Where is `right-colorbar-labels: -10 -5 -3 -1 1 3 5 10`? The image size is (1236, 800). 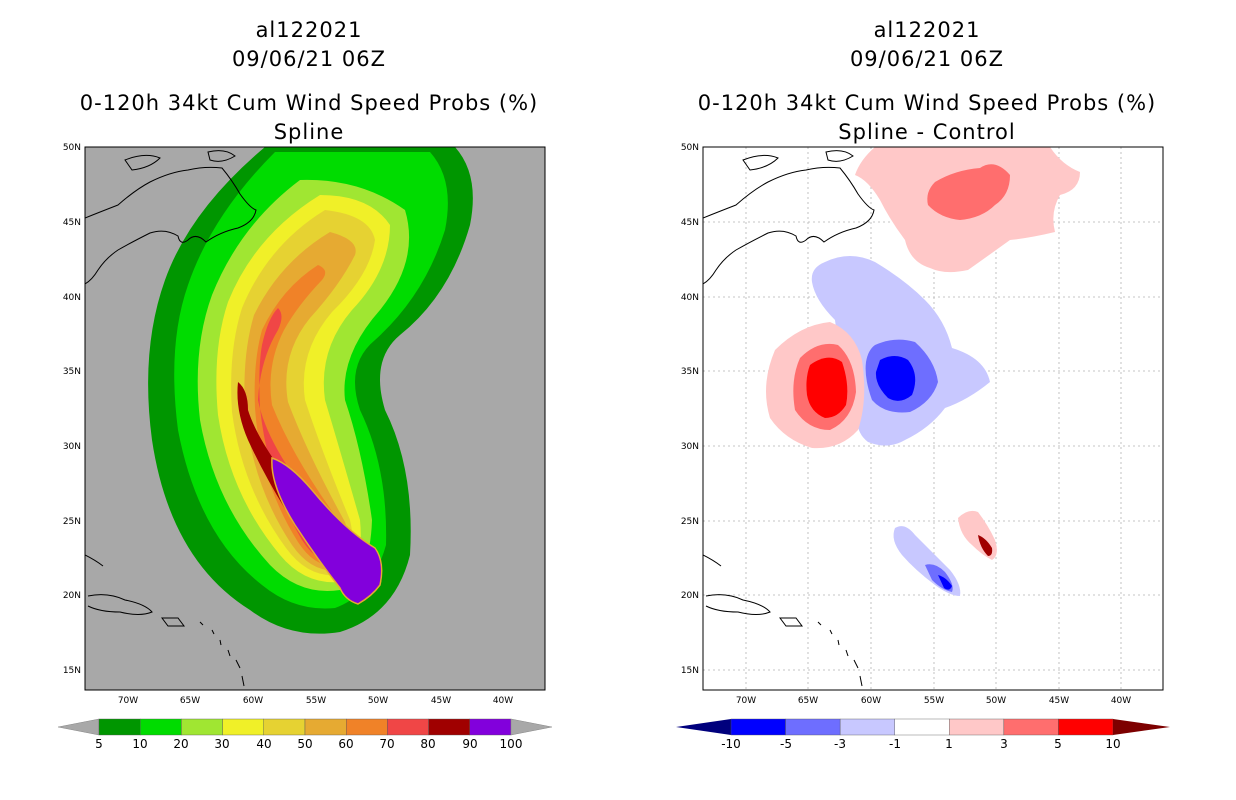 right-colorbar-labels: -10 -5 -3 -1 1 3 5 10 is located at coordinates (920, 744).